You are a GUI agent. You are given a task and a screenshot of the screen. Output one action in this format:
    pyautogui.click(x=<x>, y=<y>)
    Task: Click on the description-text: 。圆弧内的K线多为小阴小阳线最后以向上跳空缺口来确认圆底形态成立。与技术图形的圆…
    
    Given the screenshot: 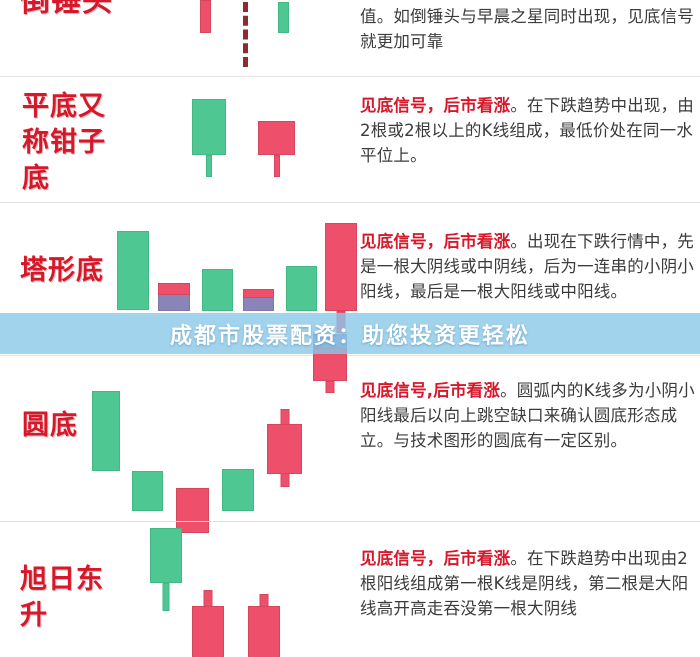 What is the action you would take?
    pyautogui.click(x=527, y=415)
    